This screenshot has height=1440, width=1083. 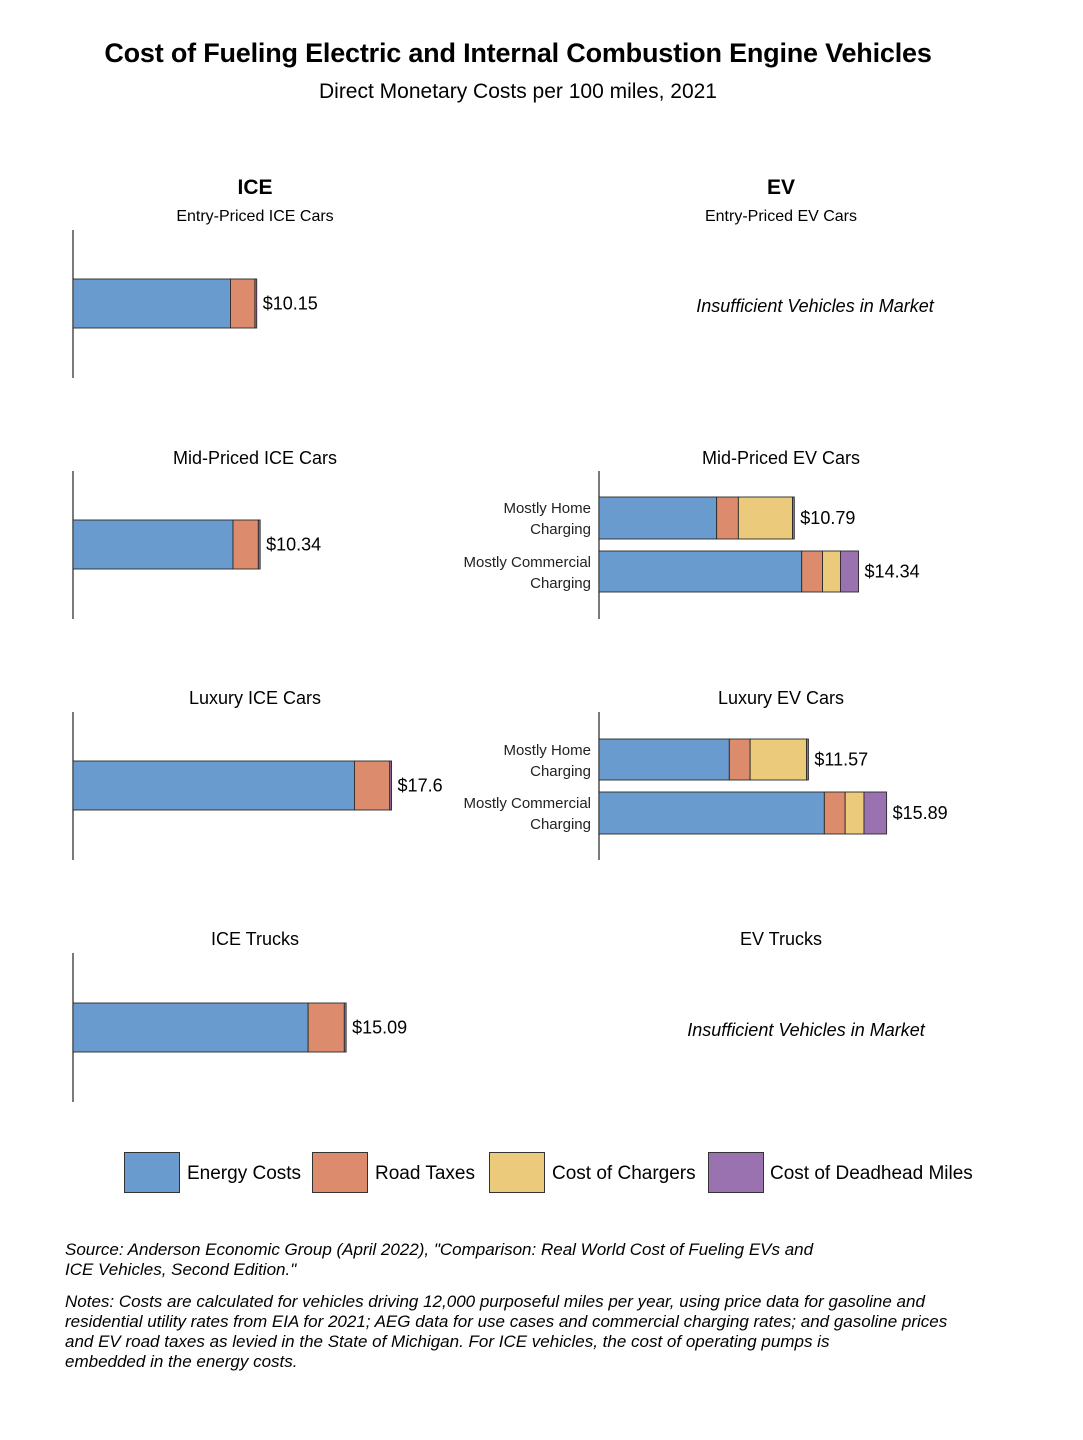 I want to click on bar-total-label: $10.79, so click(x=827, y=518).